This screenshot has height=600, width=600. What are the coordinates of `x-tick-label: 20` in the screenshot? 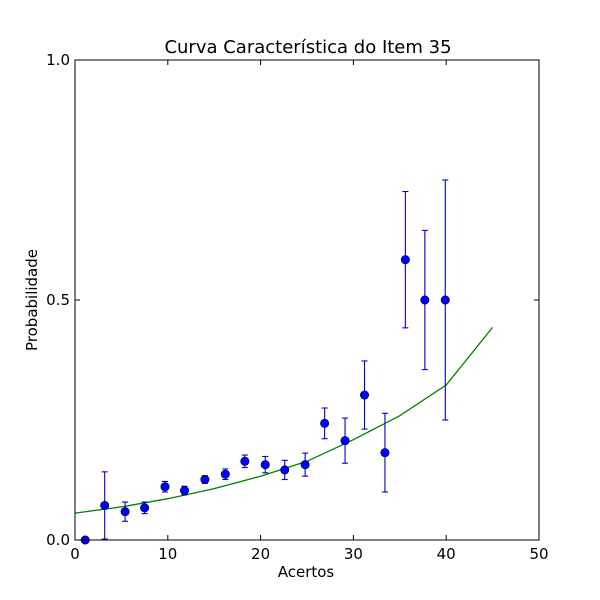 It's located at (260, 554).